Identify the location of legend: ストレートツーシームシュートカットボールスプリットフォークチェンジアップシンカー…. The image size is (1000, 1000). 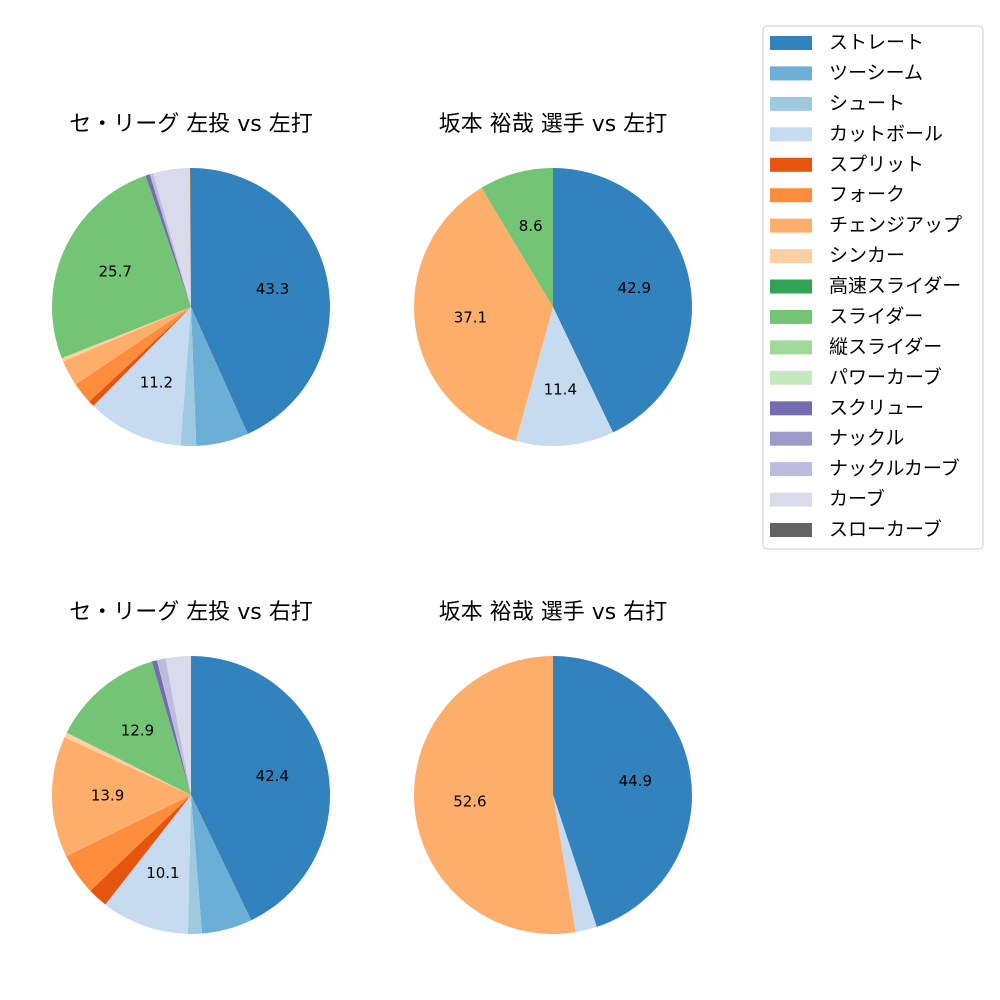
(873, 287).